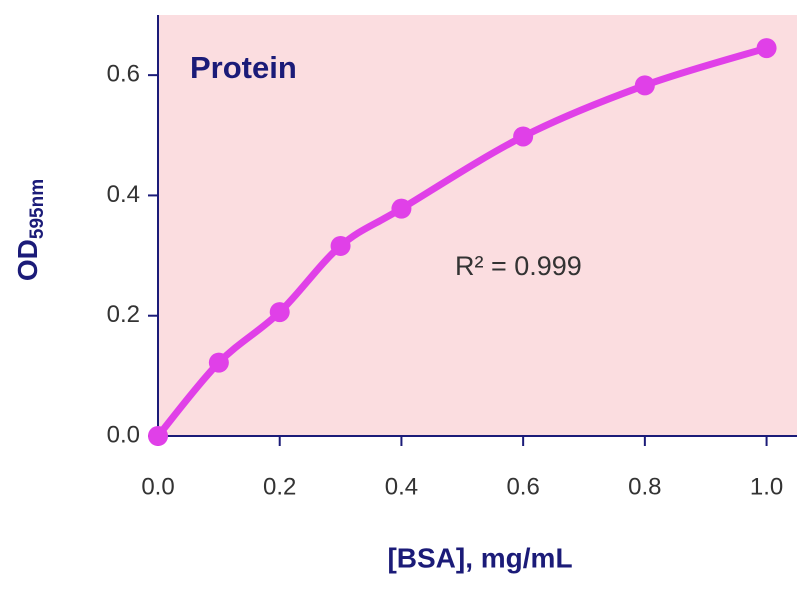 The width and height of the screenshot is (800, 600). Describe the element at coordinates (279, 486) in the screenshot. I see `x-tick-label: 0.2` at that location.